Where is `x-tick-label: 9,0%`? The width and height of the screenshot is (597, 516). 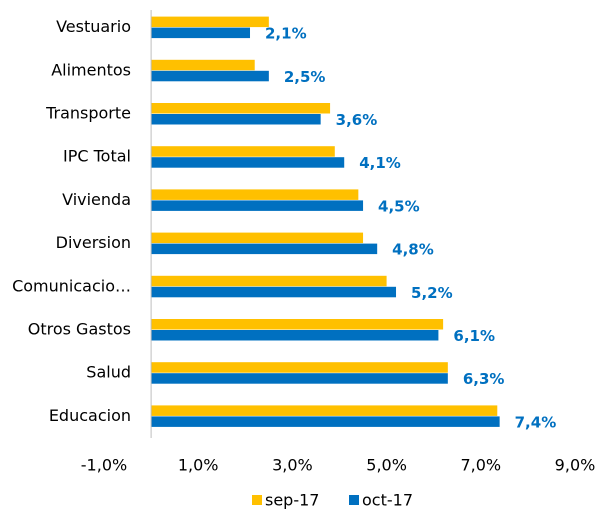 x-tick-label: 9,0% is located at coordinates (575, 465).